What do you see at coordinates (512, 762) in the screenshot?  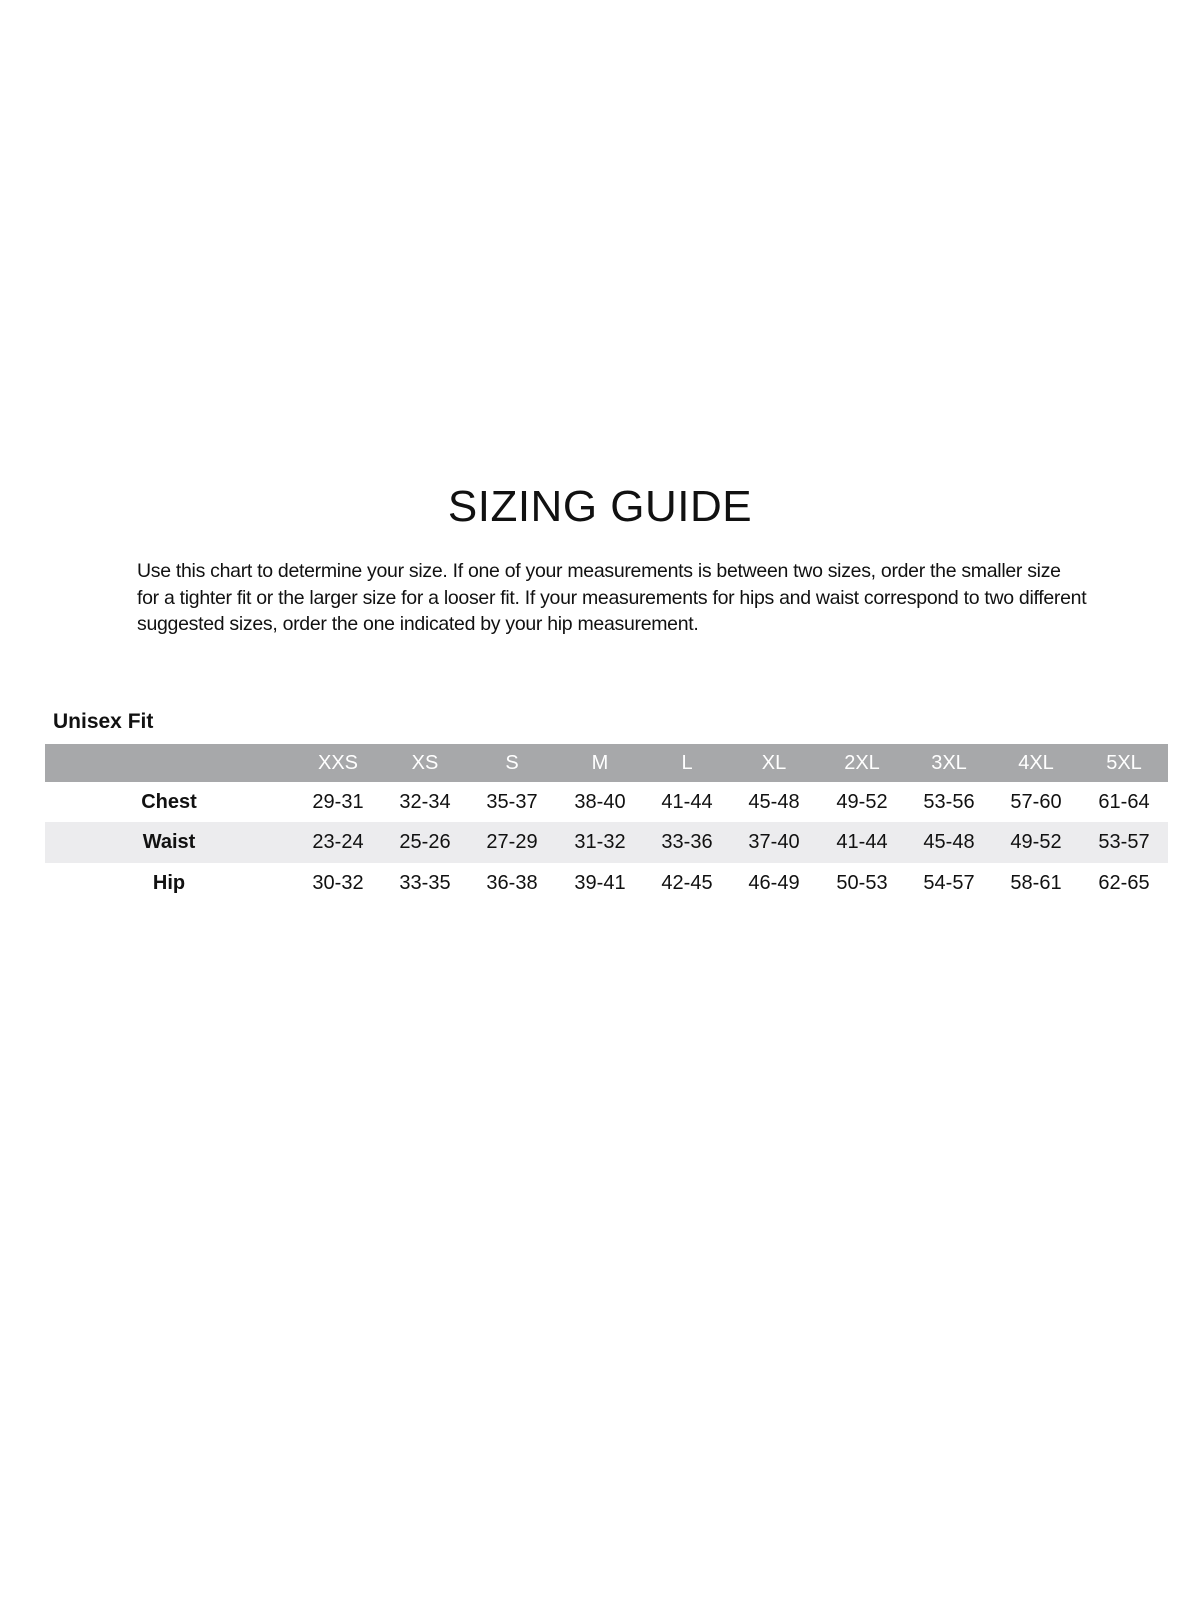 I see `size-header-s: S` at bounding box center [512, 762].